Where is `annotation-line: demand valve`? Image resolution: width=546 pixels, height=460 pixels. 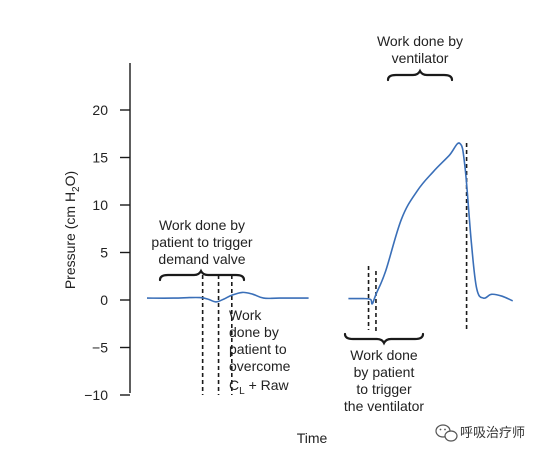 annotation-line: demand valve is located at coordinates (201, 259).